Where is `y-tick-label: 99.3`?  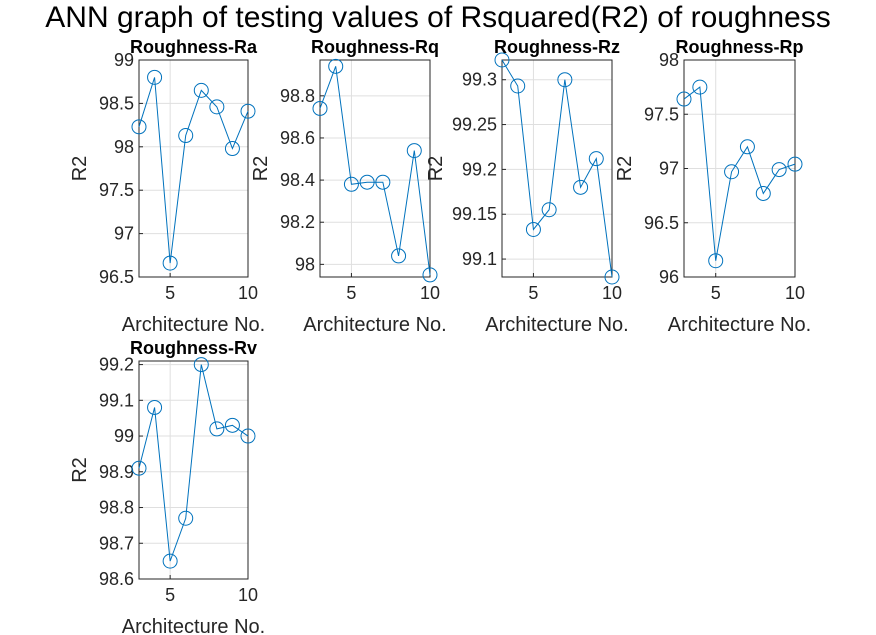
y-tick-label: 99.3 is located at coordinates (479, 80).